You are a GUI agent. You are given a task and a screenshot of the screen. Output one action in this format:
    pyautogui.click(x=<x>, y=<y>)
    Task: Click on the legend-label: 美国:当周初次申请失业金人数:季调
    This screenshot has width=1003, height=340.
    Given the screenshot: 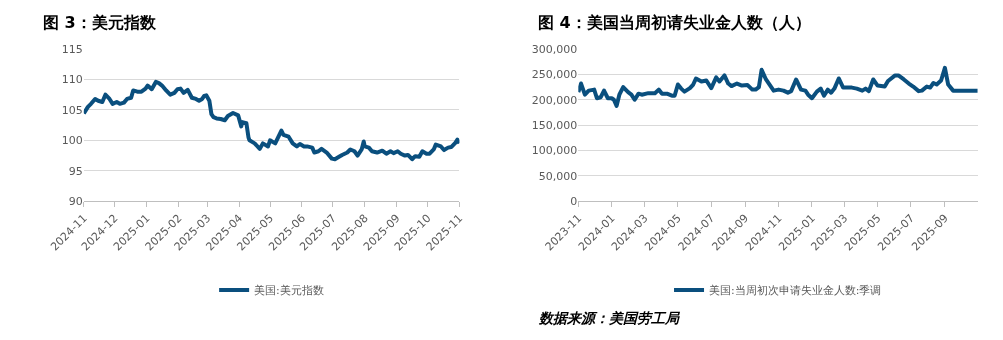 What is the action you would take?
    pyautogui.click(x=795, y=291)
    